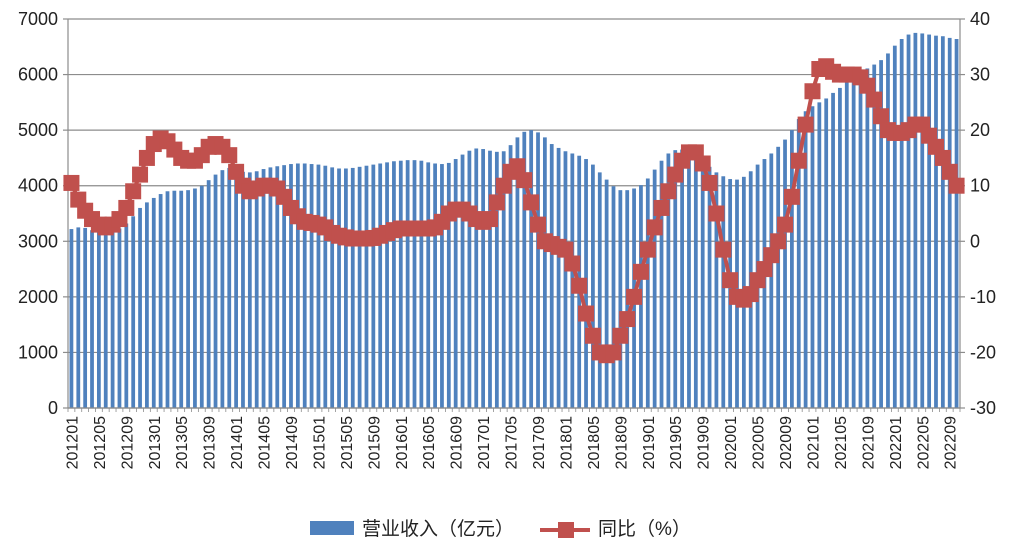 This screenshot has width=1014, height=560. What do you see at coordinates (332, 528) in the screenshot?
I see `legend-swatch-revenue` at bounding box center [332, 528].